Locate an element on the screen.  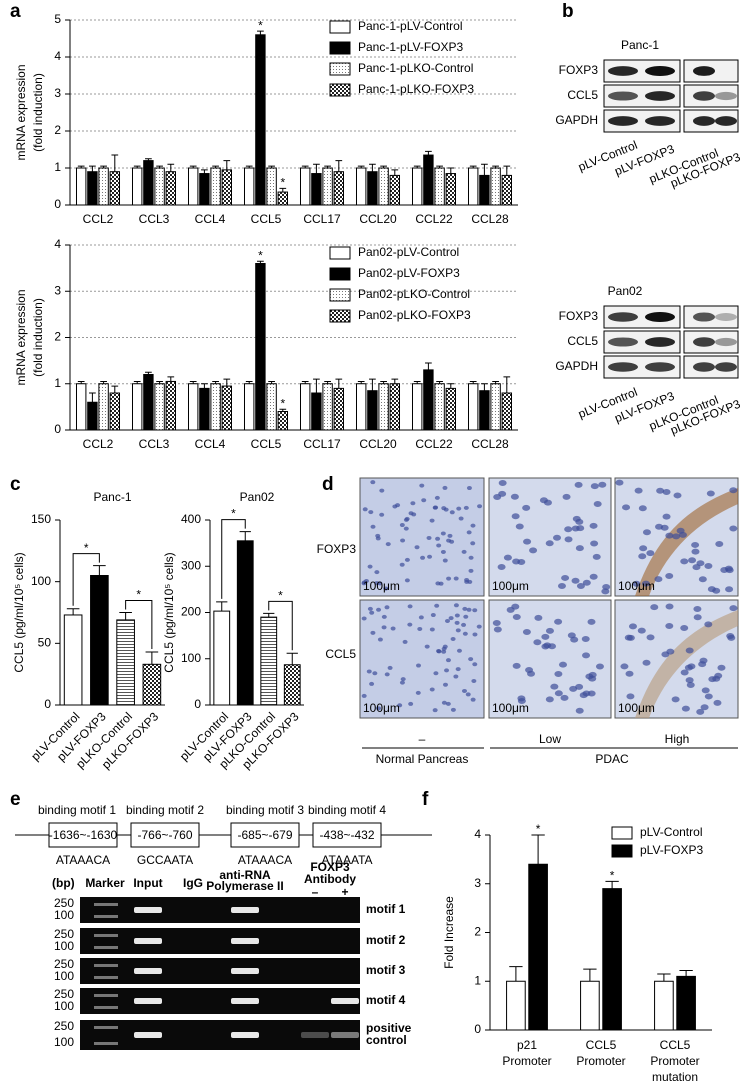
motif-box is located at coordinates (347, 835).